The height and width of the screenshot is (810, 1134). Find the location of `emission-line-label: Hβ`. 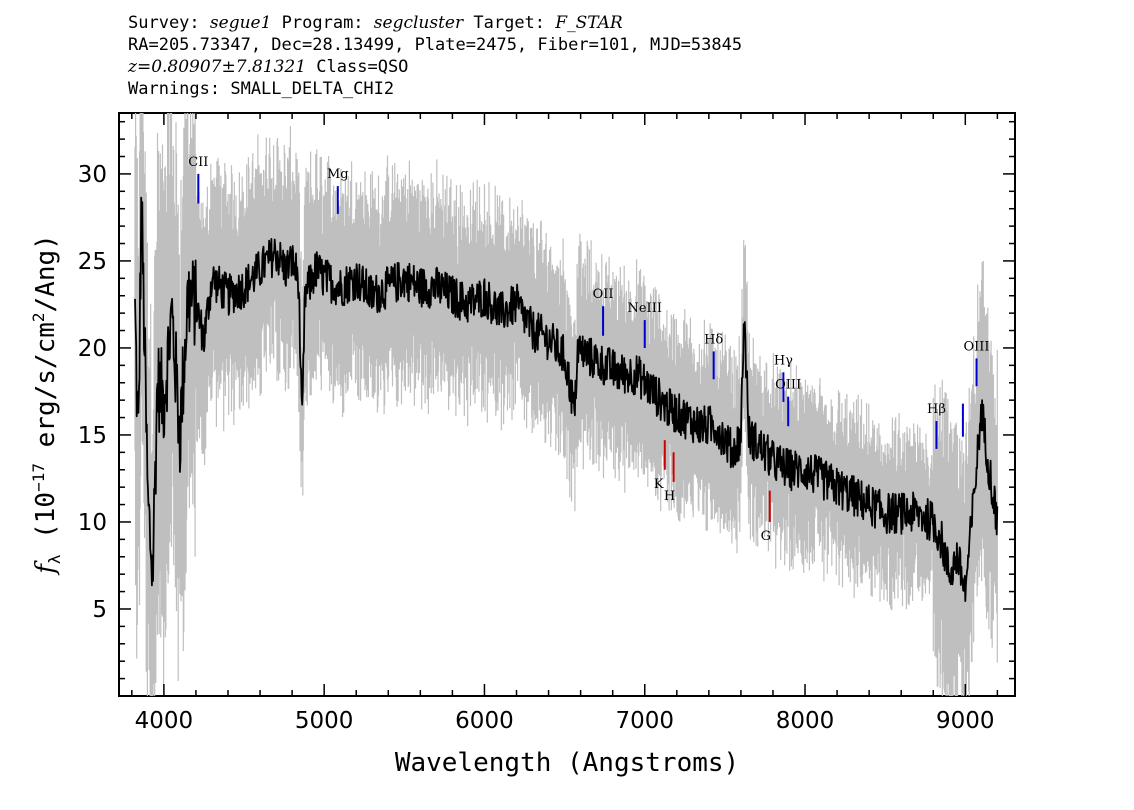

emission-line-label: Hβ is located at coordinates (936, 409).